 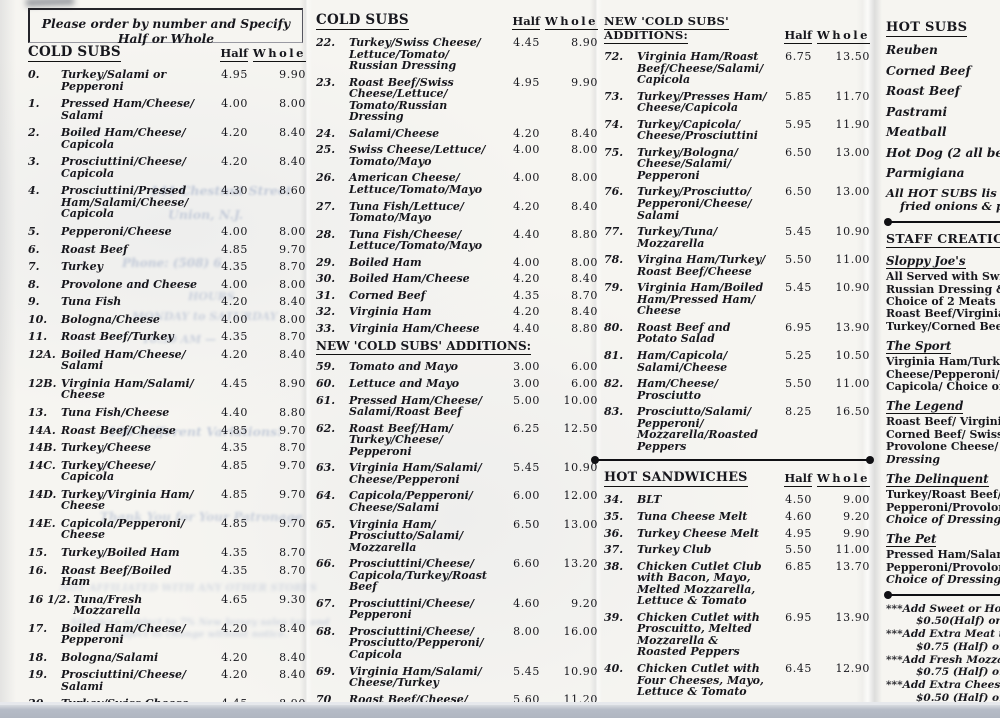 I want to click on item-number: 24., so click(x=326, y=133).